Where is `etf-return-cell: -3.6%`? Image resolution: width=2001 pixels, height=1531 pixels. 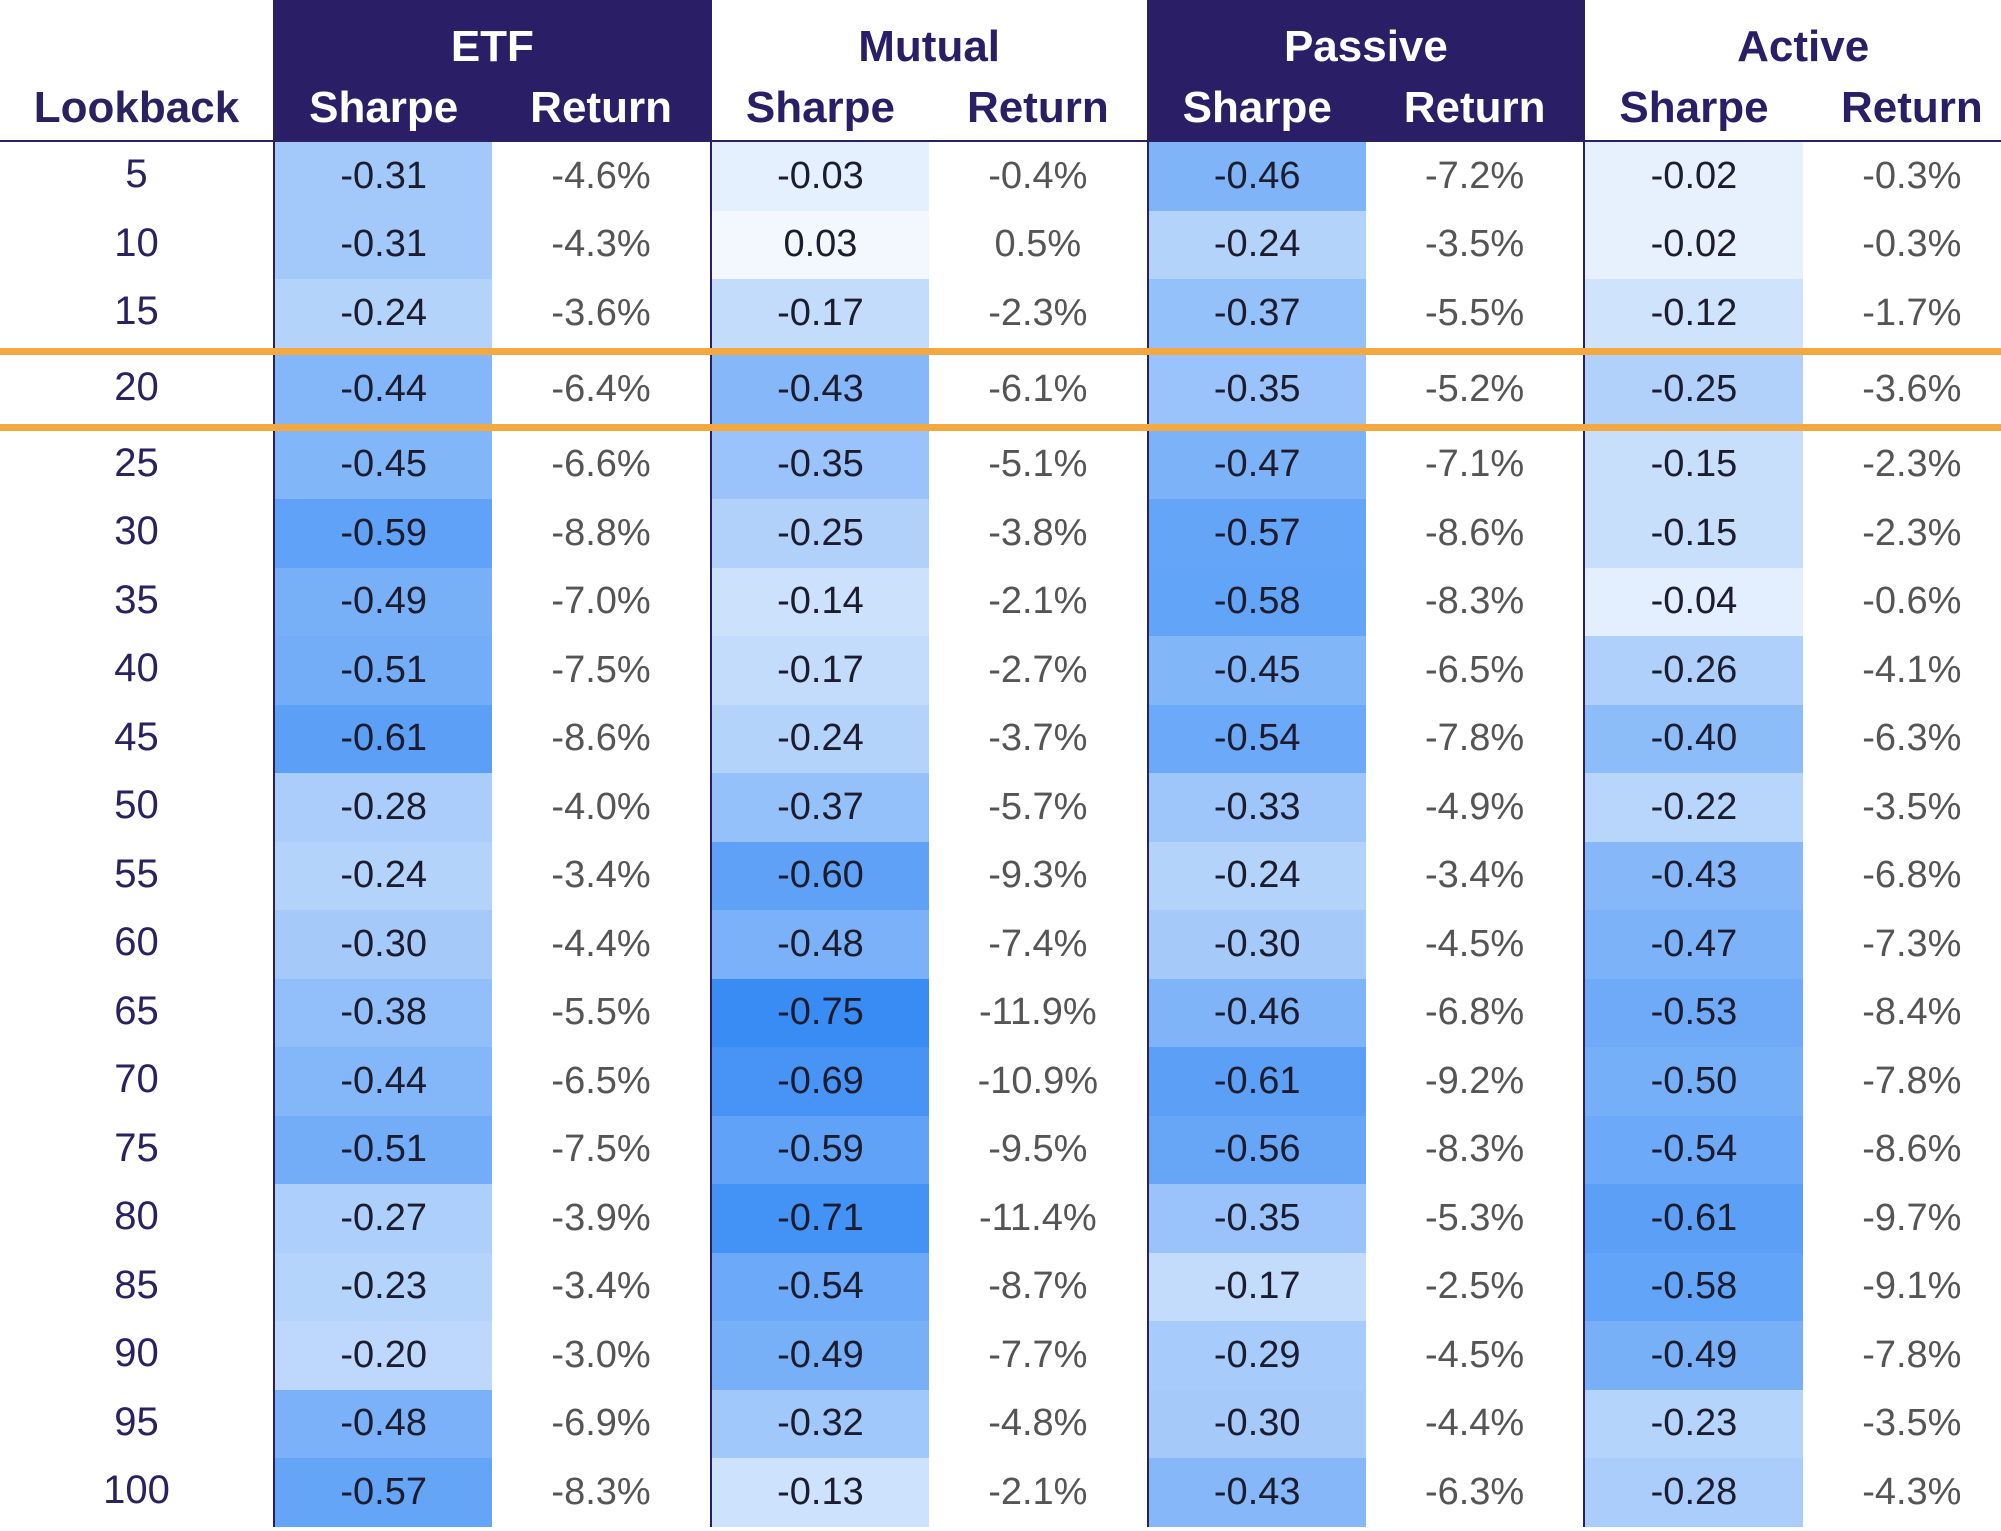 etf-return-cell: -3.6% is located at coordinates (601, 315).